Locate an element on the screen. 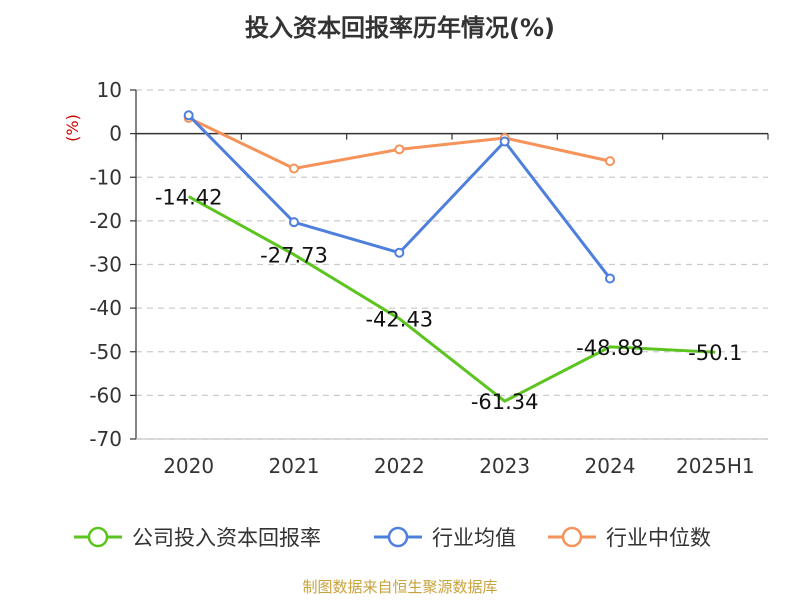  legend-label: 行业中位数 is located at coordinates (658, 538).